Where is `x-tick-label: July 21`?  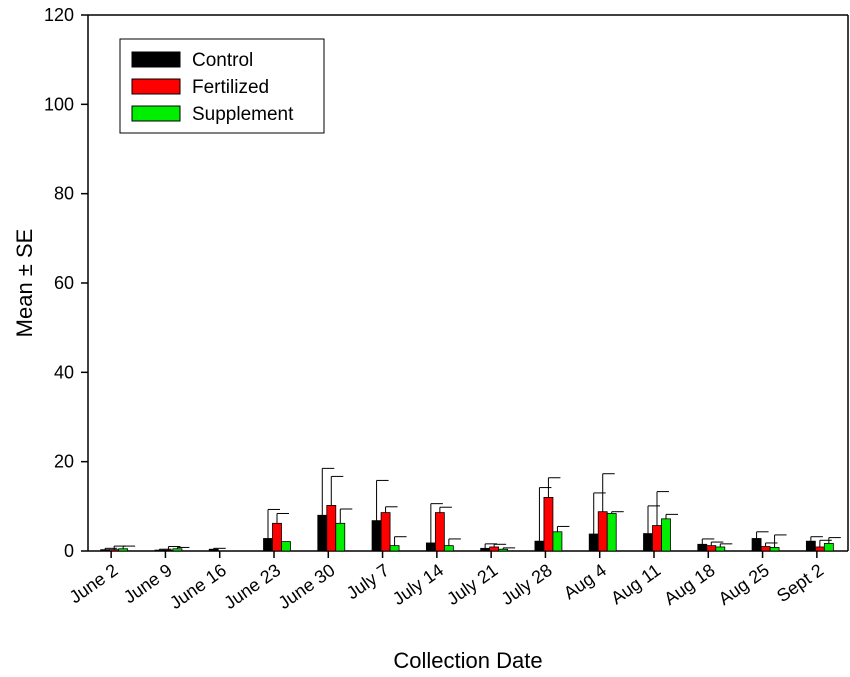 x-tick-label: July 21 is located at coordinates (472, 584).